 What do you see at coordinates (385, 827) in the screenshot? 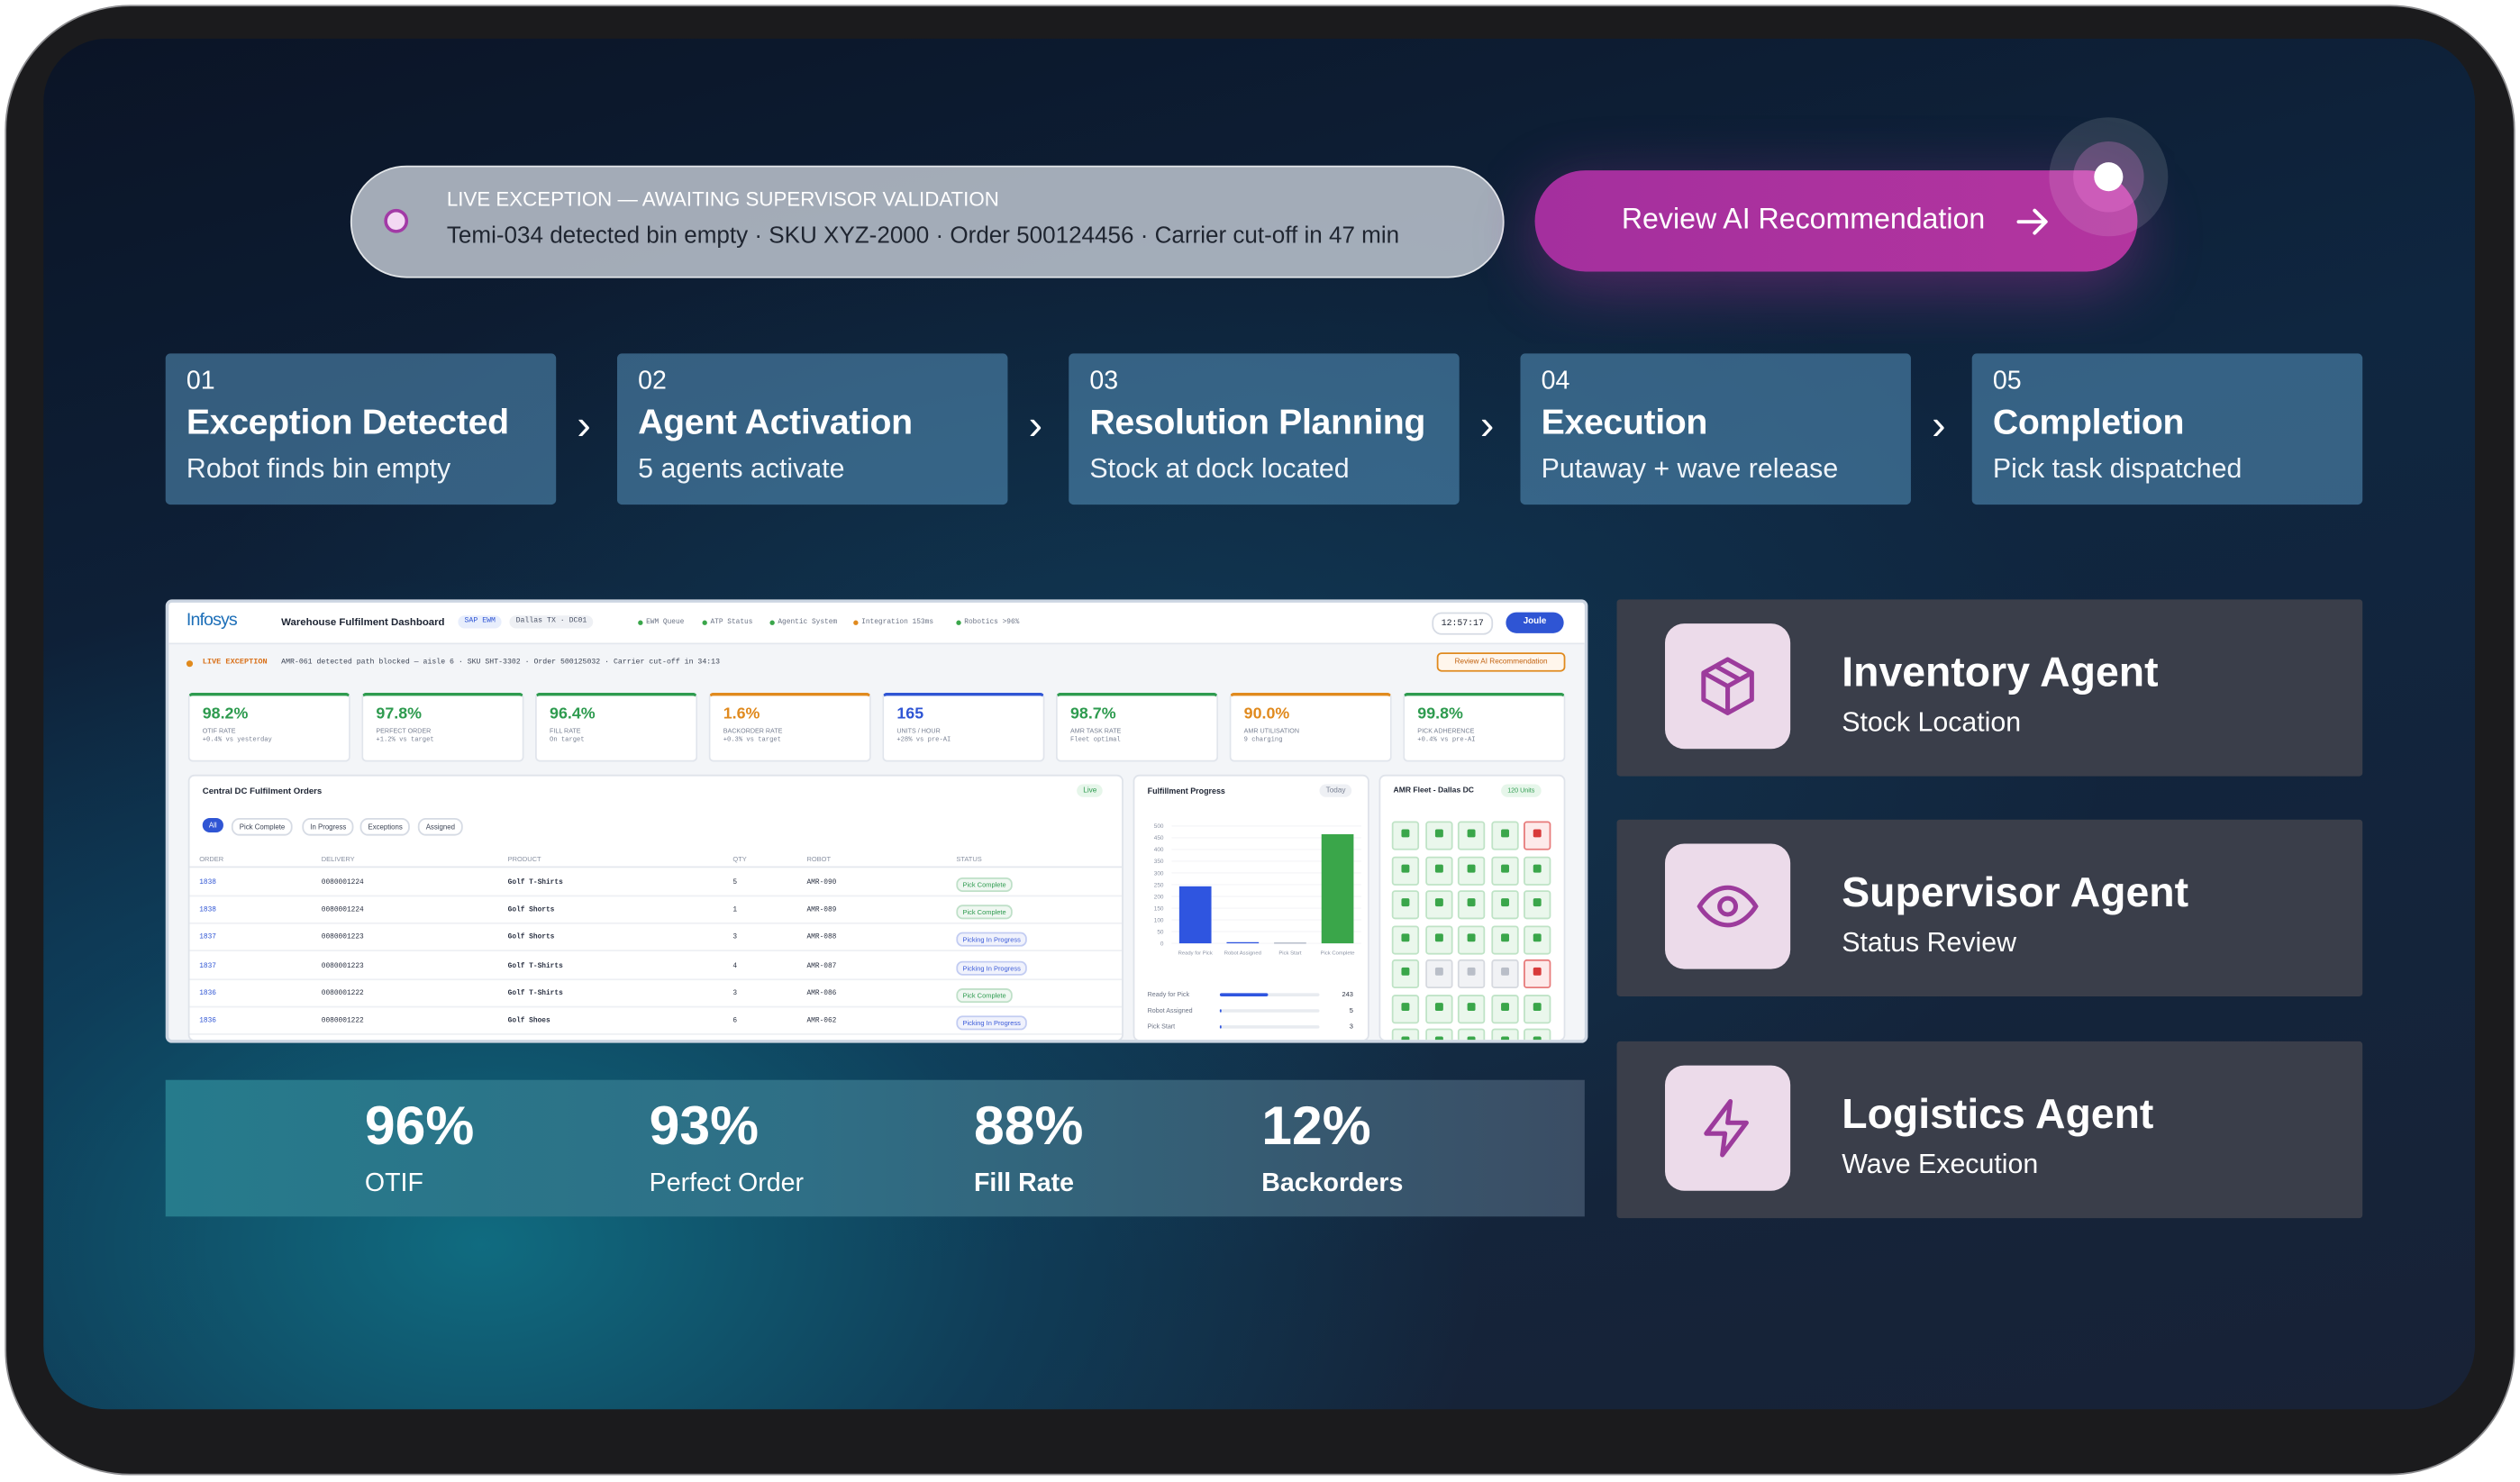
I see `order-filter: Exceptions` at bounding box center [385, 827].